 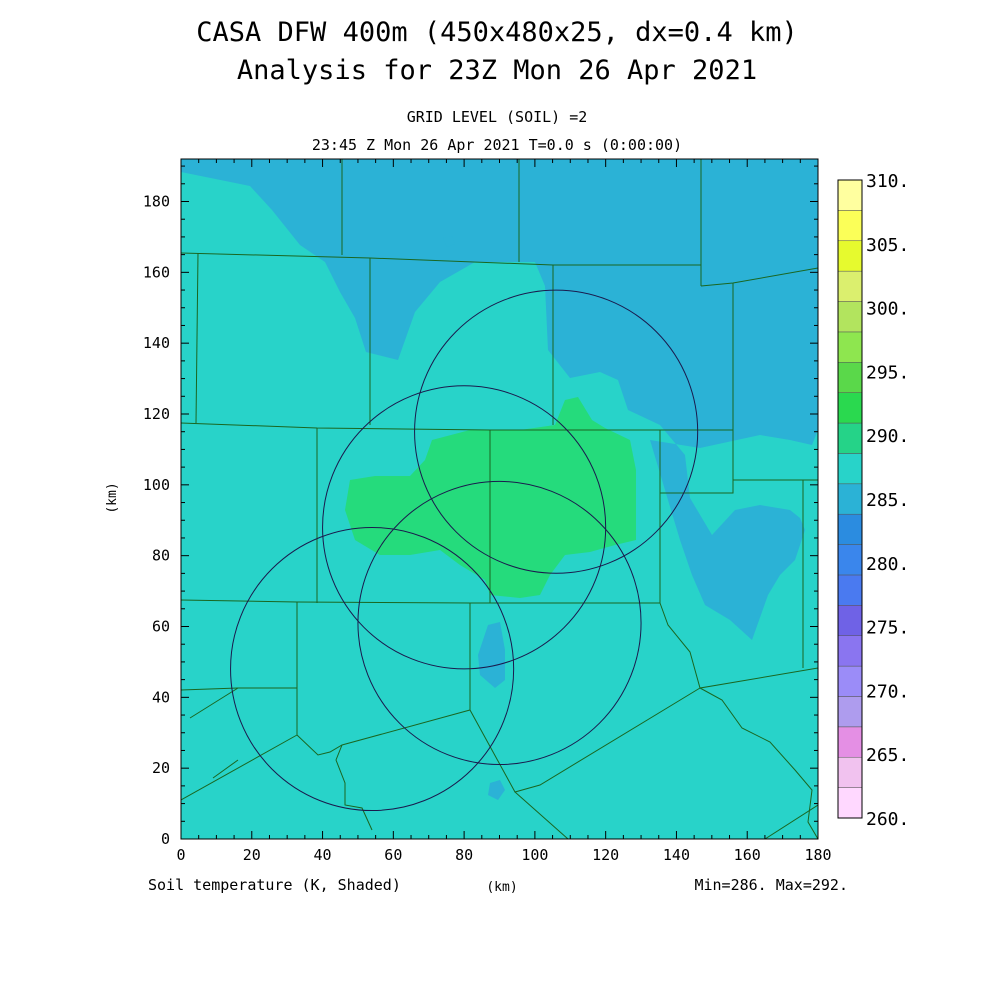 I want to click on y-tick-label: 40, so click(x=161, y=697).